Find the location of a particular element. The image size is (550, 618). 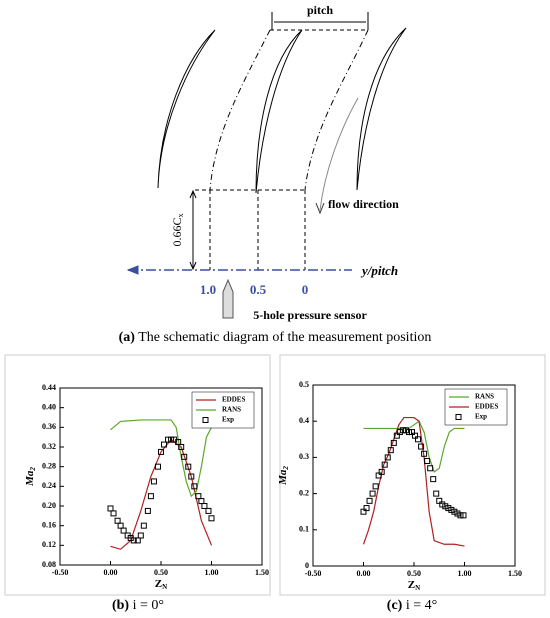

sensor is located at coordinates (228, 298).